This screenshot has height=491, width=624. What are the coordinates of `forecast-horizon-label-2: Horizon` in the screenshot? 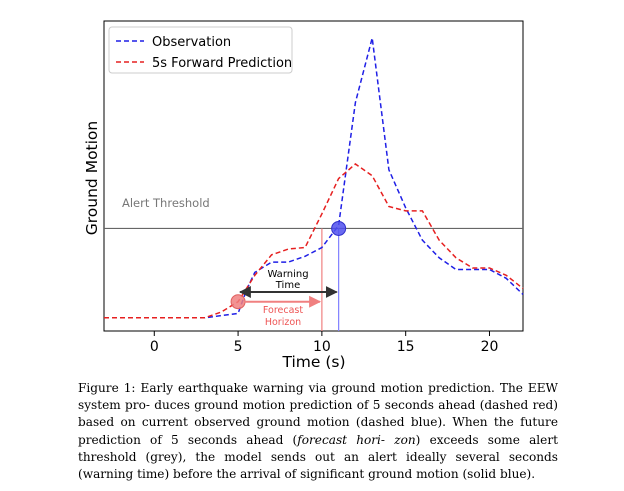 It's located at (283, 322).